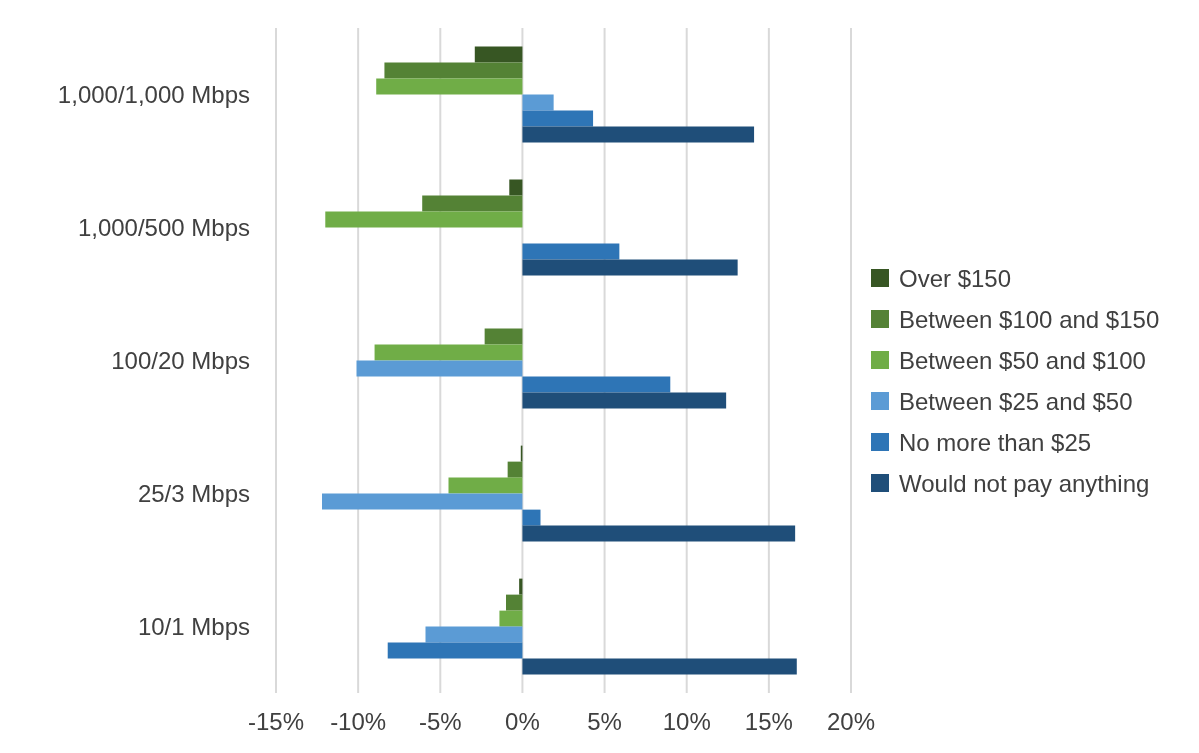 The width and height of the screenshot is (1199, 753). I want to click on legend-label: Between $25 and $50, so click(1016, 401).